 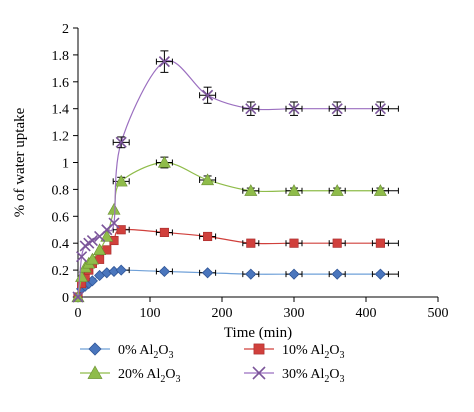 I want to click on legend-label: 30% Al2O3, so click(x=313, y=376).